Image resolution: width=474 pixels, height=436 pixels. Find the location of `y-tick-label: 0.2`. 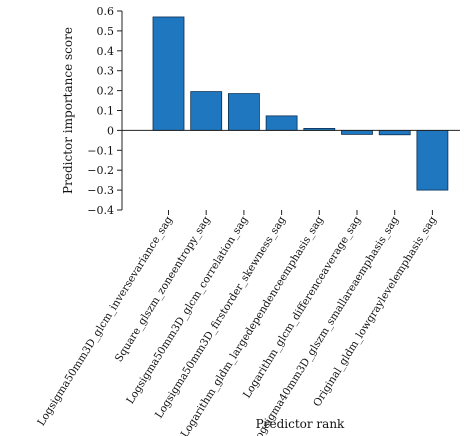

y-tick-label: 0.2 is located at coordinates (106, 91).